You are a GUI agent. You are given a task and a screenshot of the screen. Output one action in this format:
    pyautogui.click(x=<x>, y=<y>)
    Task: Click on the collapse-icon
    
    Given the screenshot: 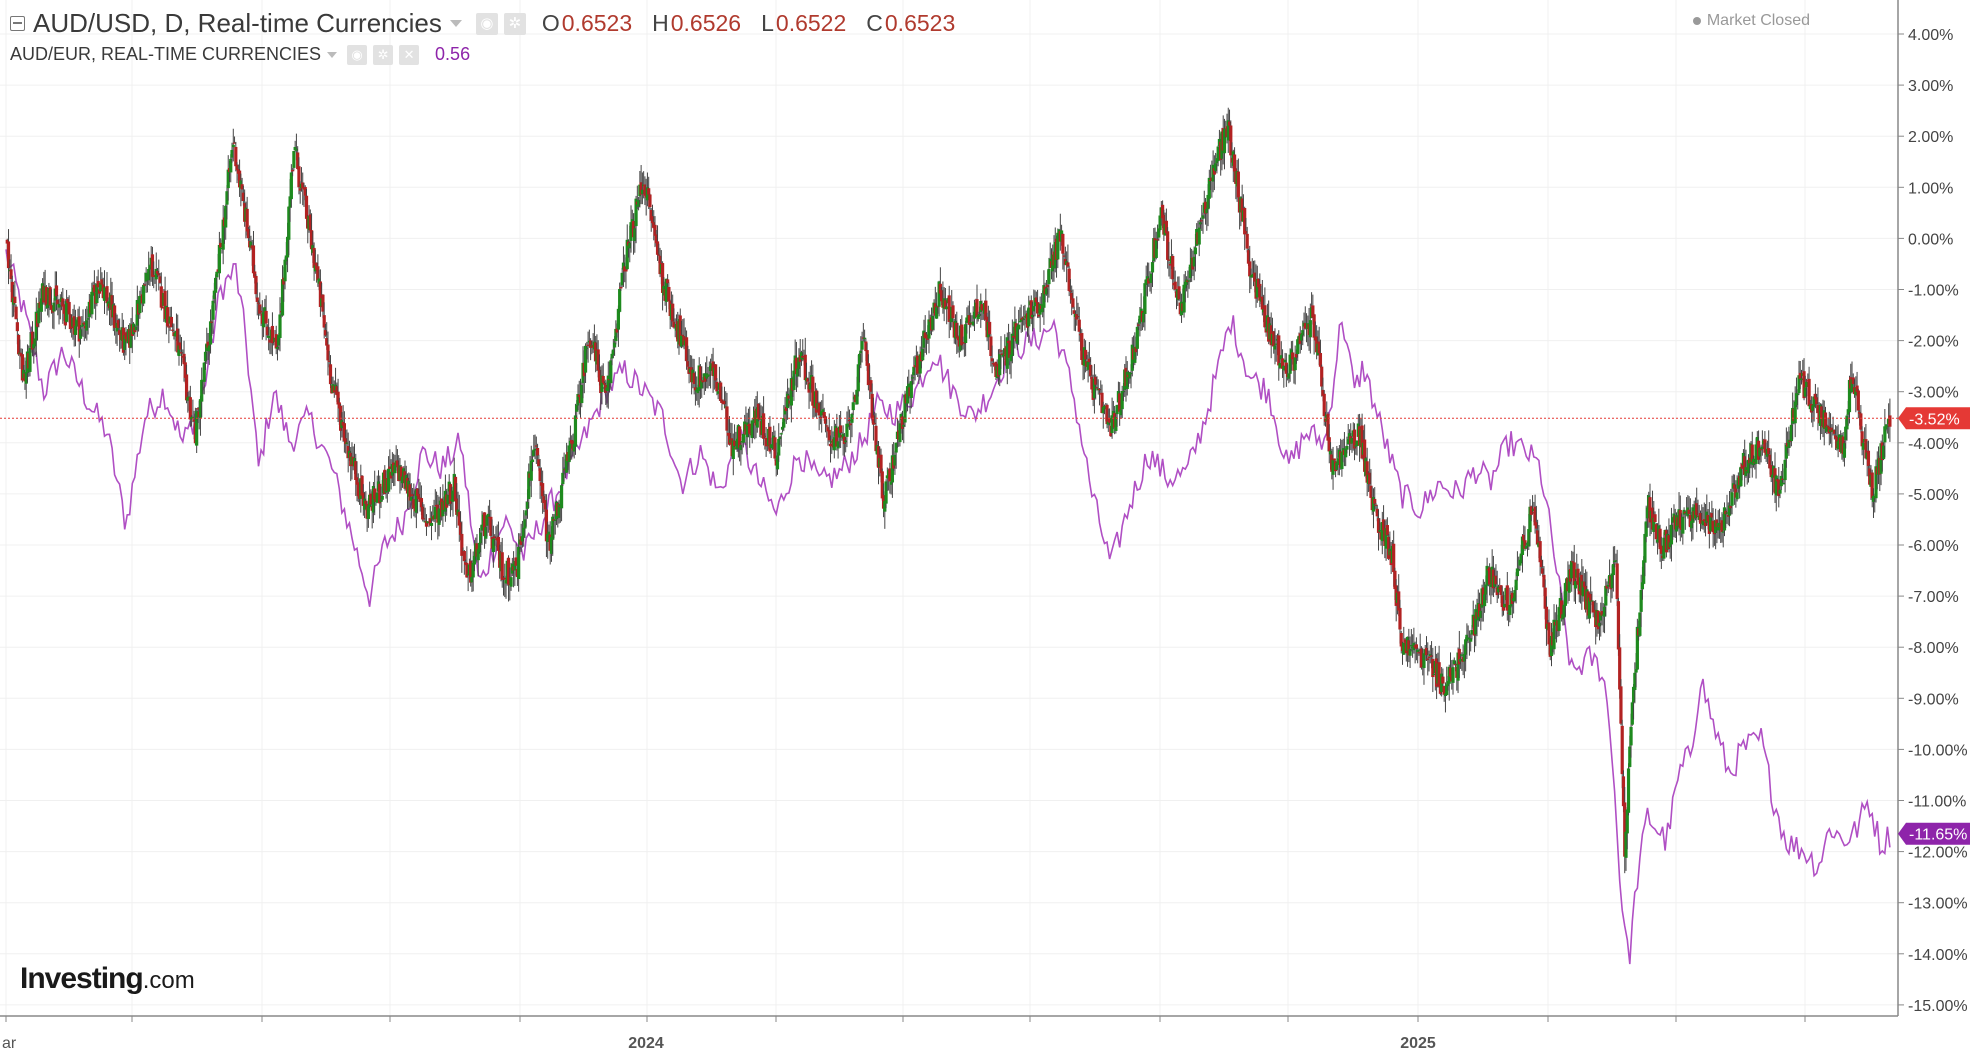 What is the action you would take?
    pyautogui.click(x=17, y=23)
    